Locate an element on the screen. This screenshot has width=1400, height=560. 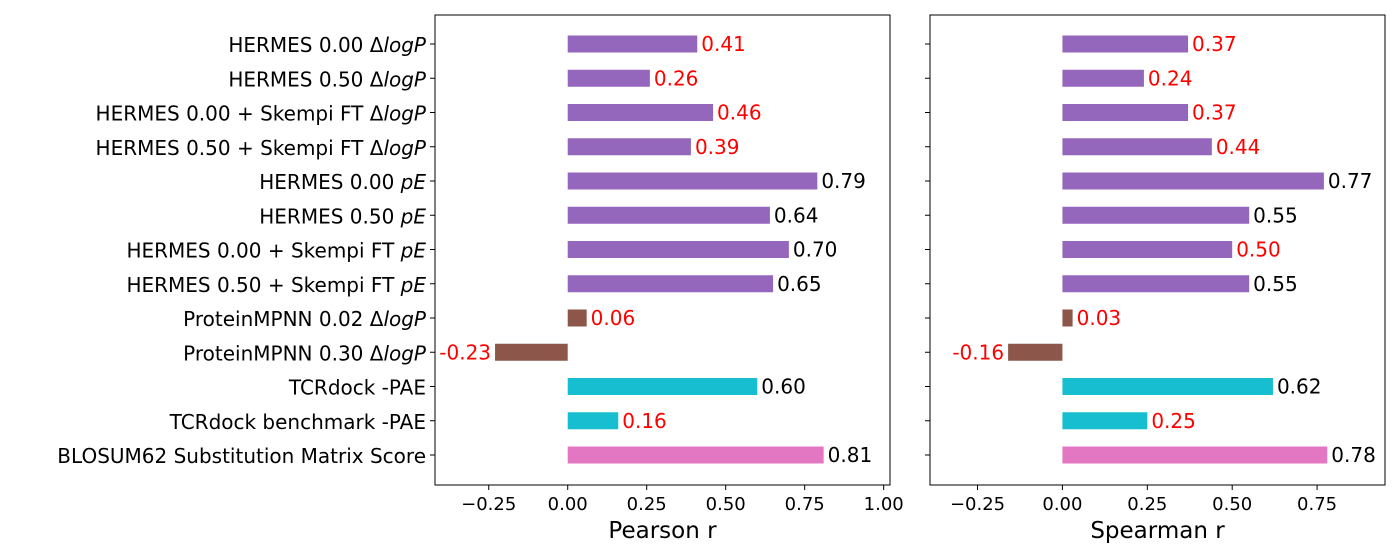
spearman-value-label: 0.50 is located at coordinates (1258, 250).